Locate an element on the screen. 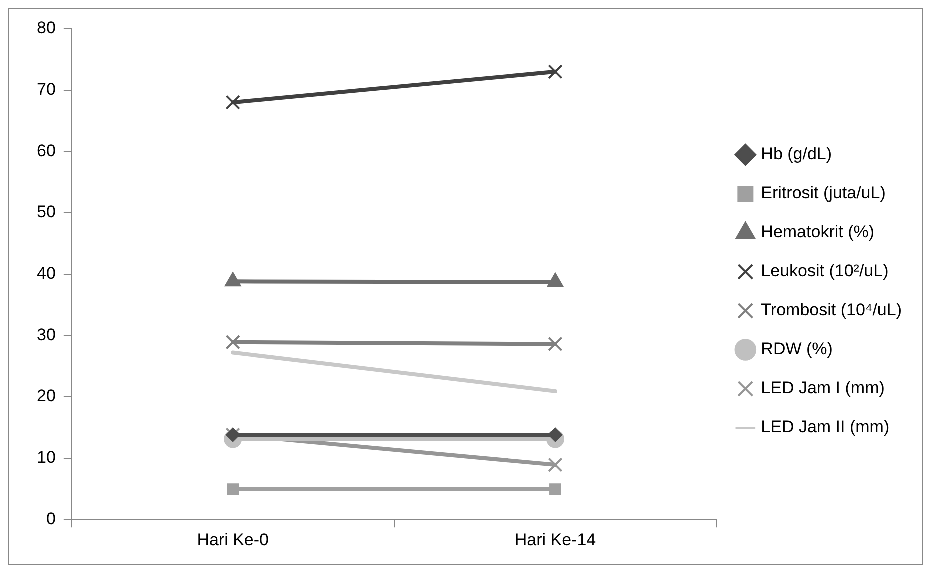 This screenshot has width=931, height=573. y-tick-label: 20 is located at coordinates (46, 396).